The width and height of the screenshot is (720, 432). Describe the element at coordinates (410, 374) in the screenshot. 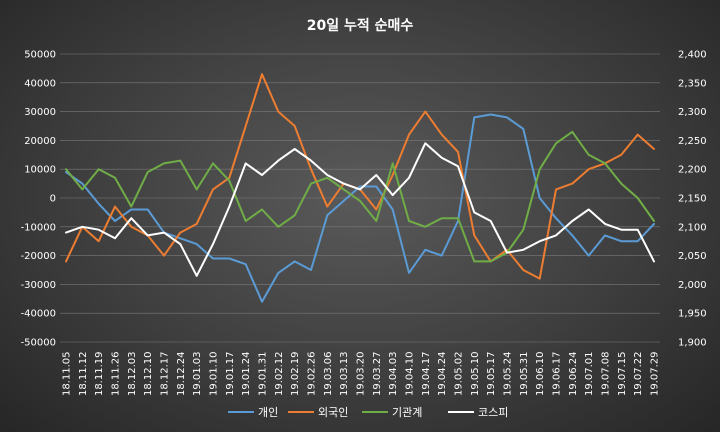

I see `x-tick-label: 19.04.10` at that location.